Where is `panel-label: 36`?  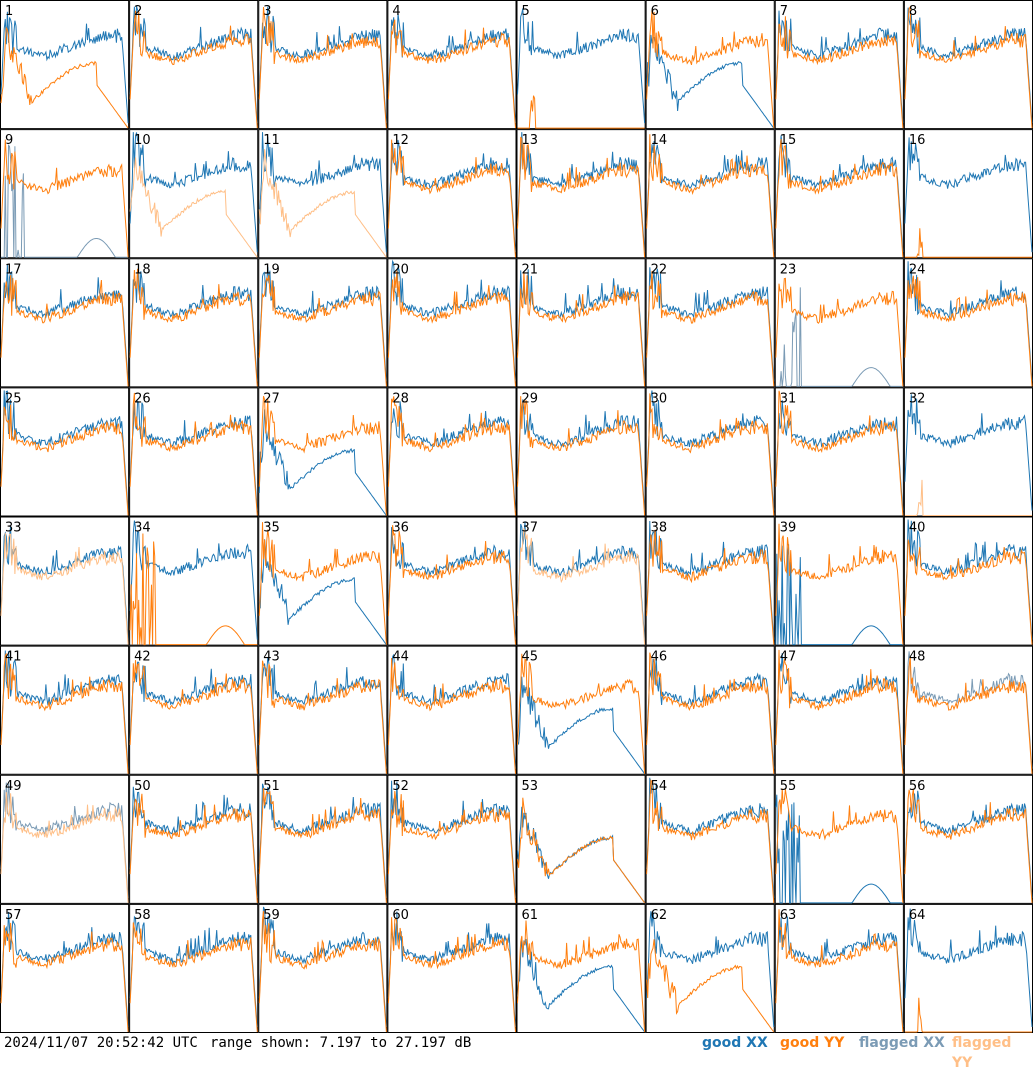 panel-label: 36 is located at coordinates (400, 528).